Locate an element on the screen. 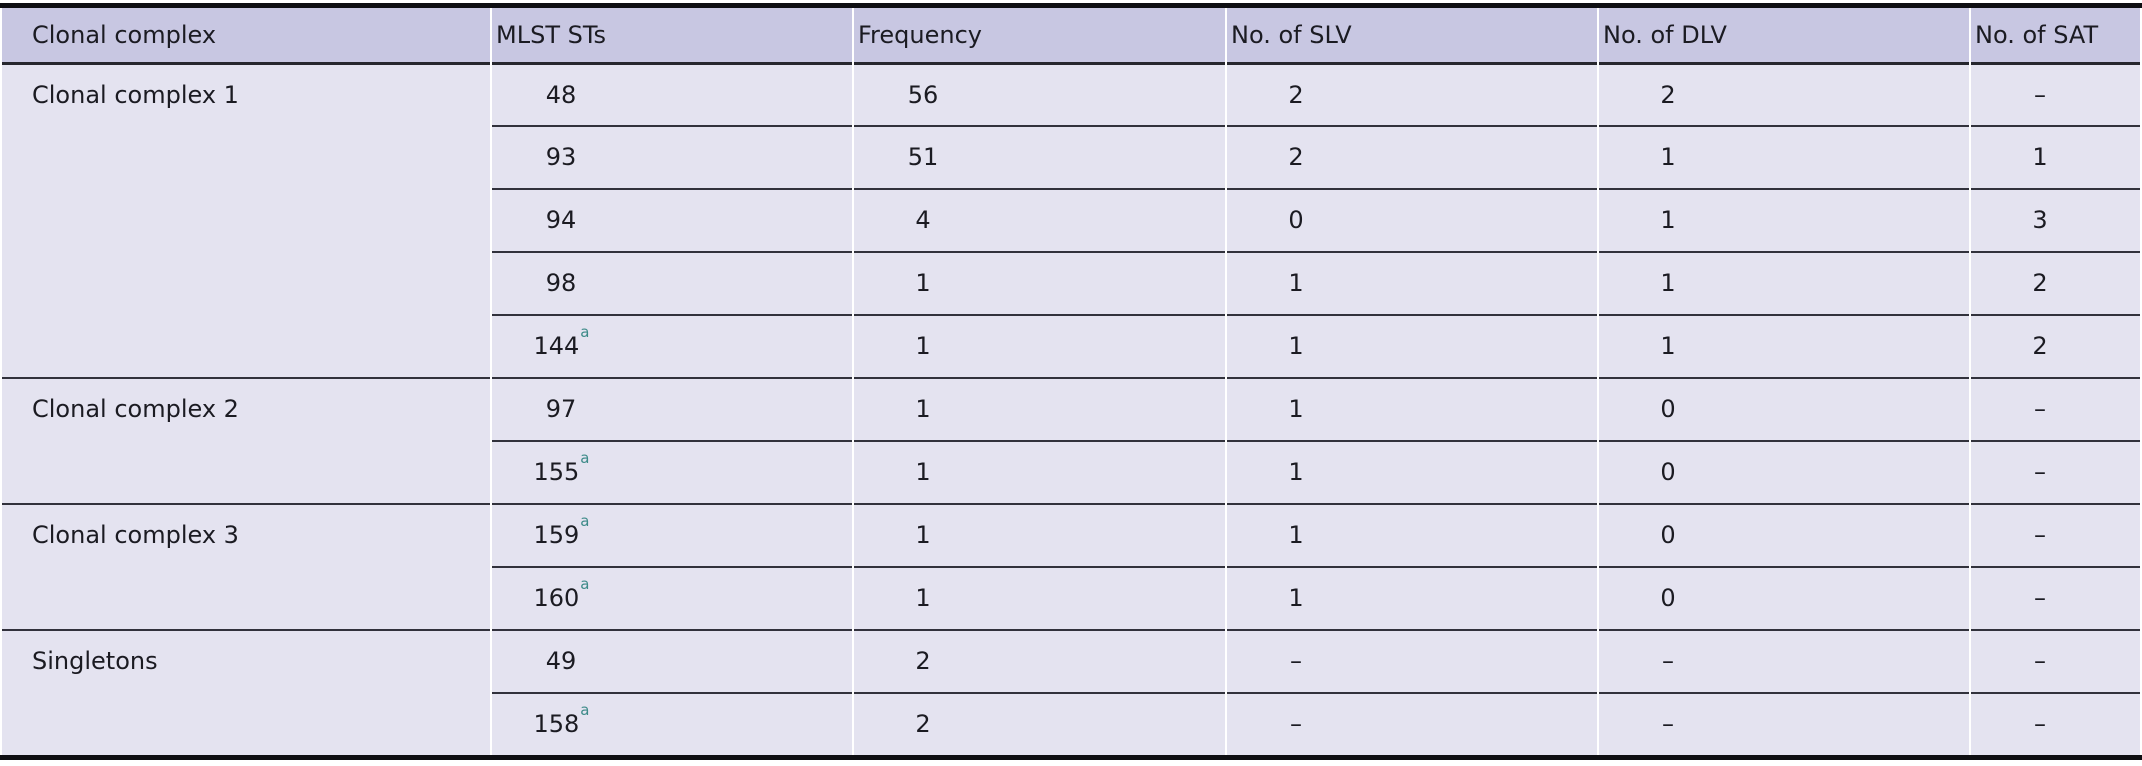  cell-mlst-st: 159a is located at coordinates (672, 534).